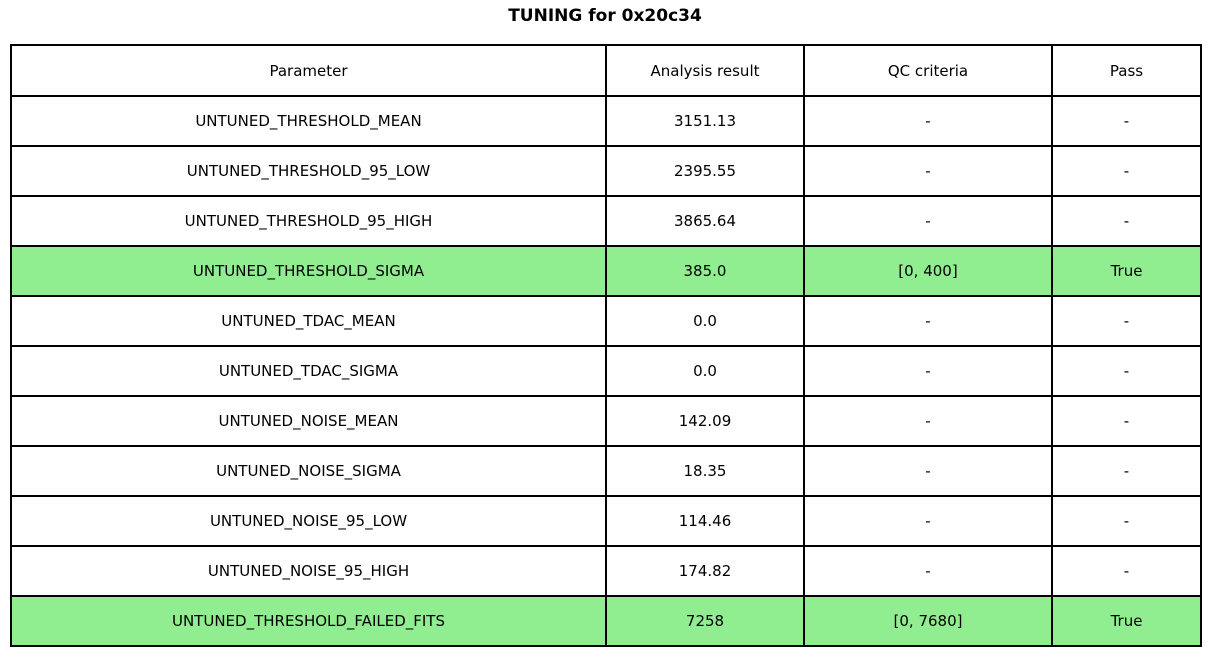 The image size is (1210, 655). I want to click on table-row: UNTUNED_TDAC_MEAN 0.0 - -, so click(606, 321).